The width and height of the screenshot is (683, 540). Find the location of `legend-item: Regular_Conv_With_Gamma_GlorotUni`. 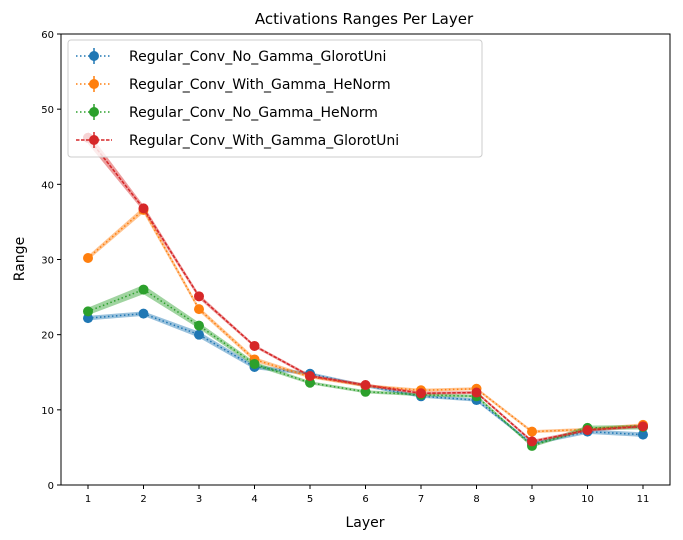

legend-item: Regular_Conv_With_Gamma_GlorotUni is located at coordinates (237, 140).